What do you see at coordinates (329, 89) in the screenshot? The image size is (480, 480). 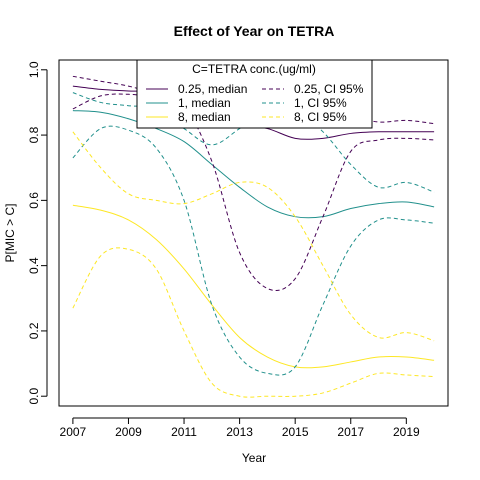 I see `legend-label-4: 0.25, CI 95%` at bounding box center [329, 89].